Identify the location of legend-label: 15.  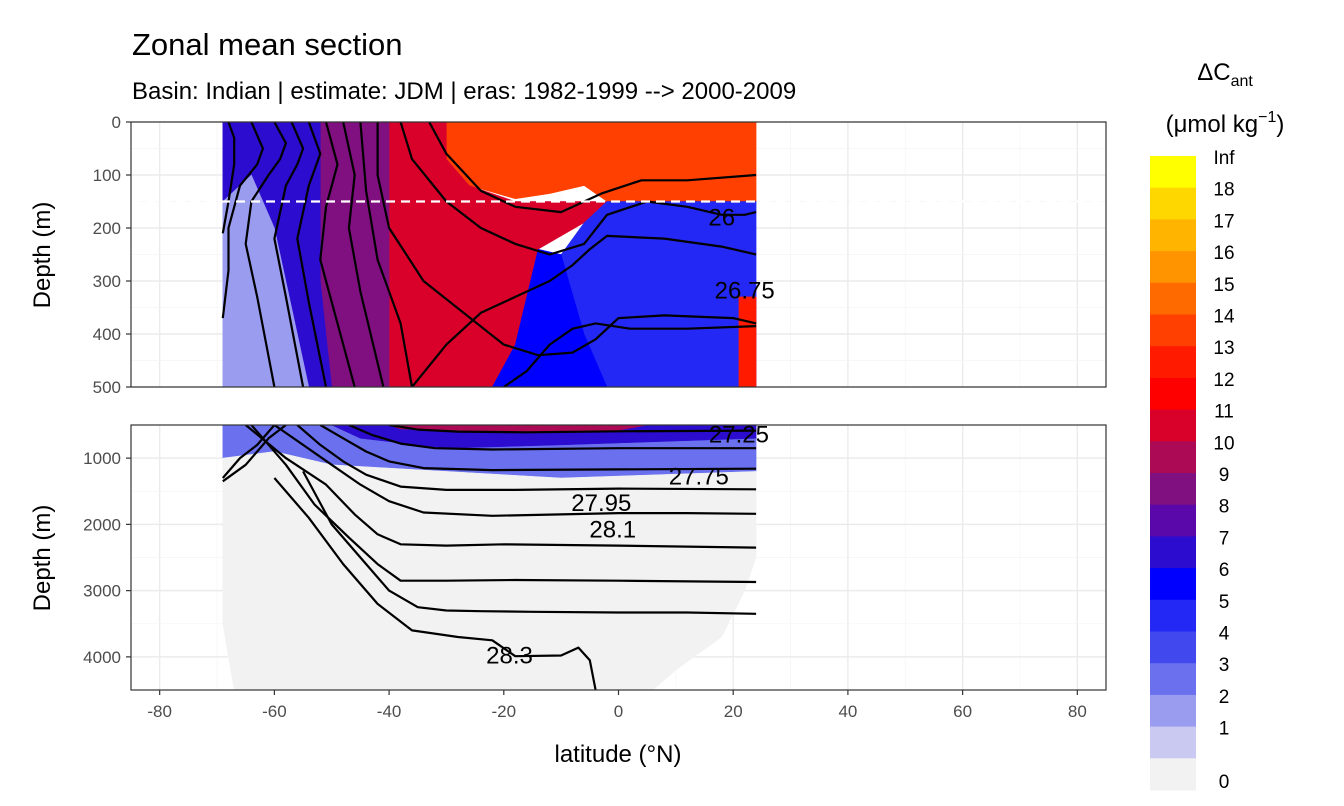
(1223, 285).